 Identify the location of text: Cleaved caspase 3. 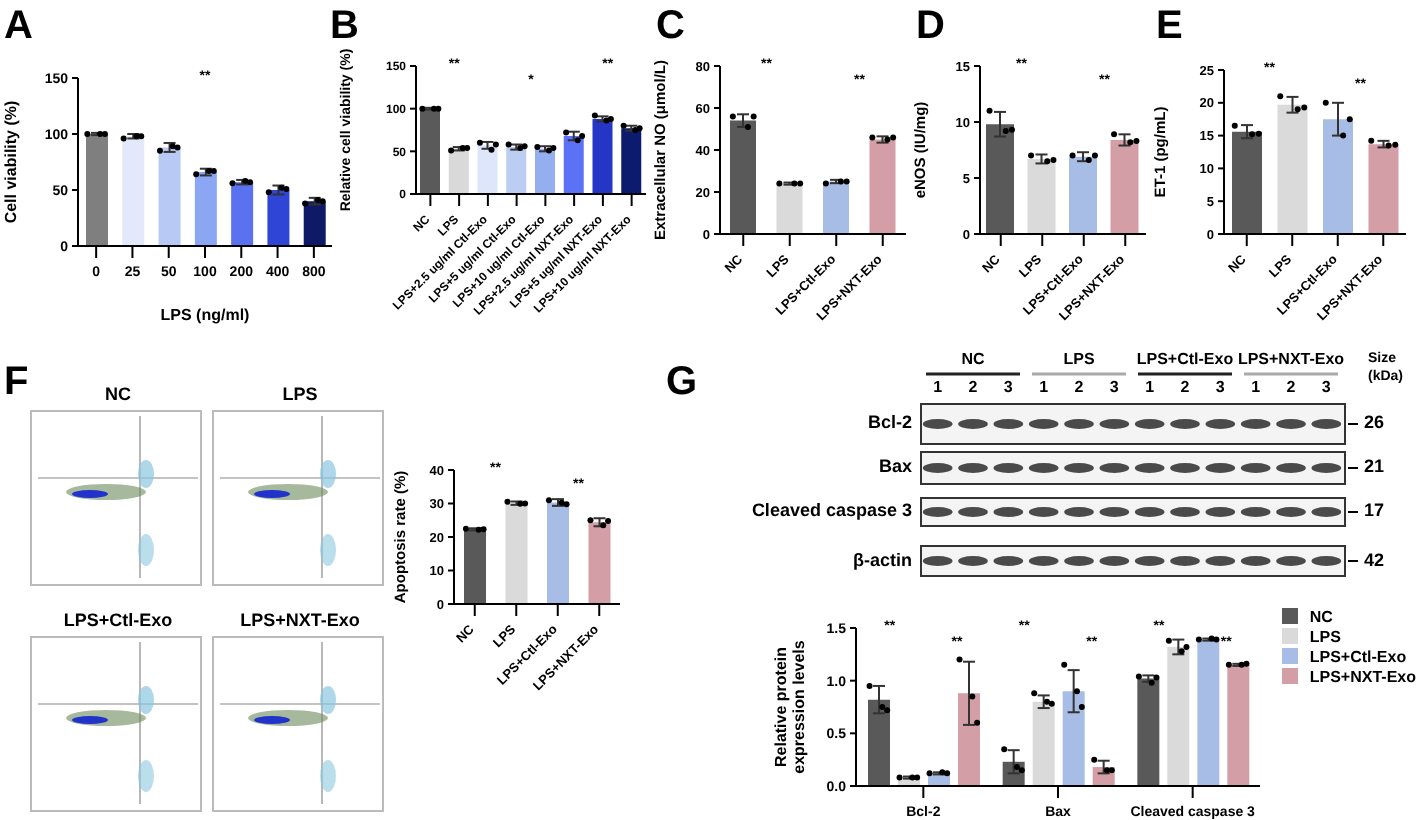
(831, 510).